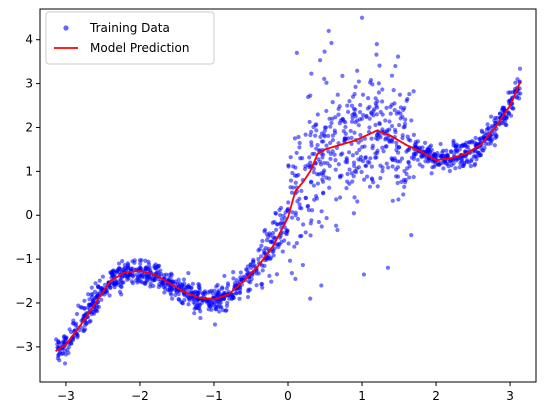 The height and width of the screenshot is (413, 546). Describe the element at coordinates (29, 171) in the screenshot. I see `y-tick-label: 1` at that location.